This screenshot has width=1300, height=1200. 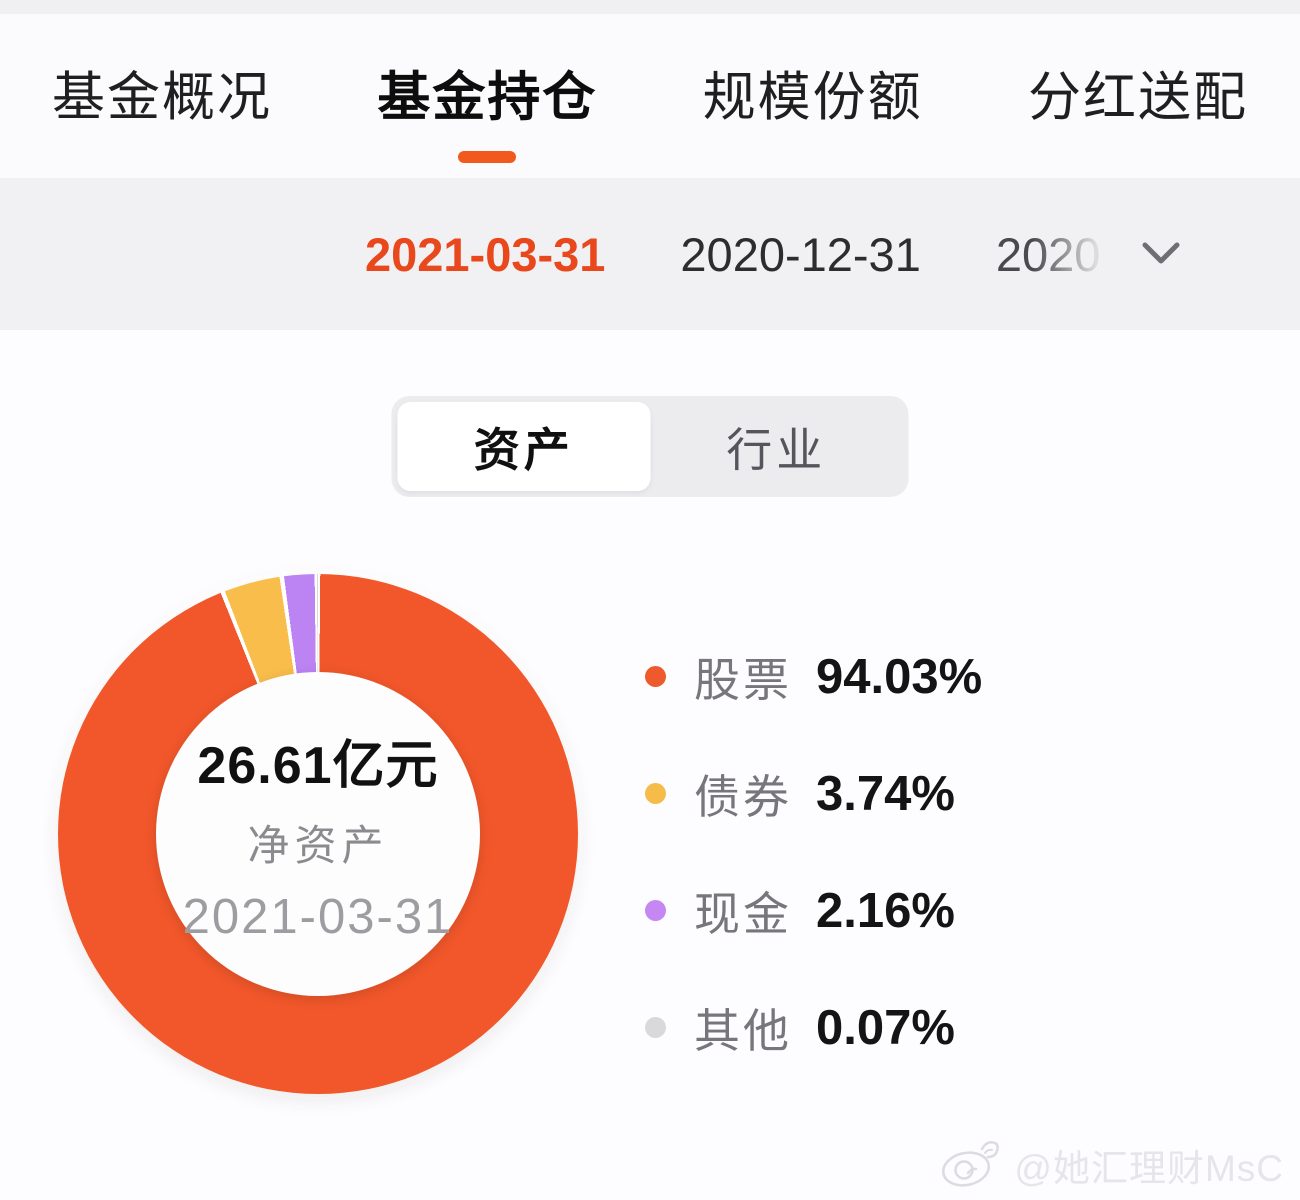 I want to click on tab-label: 规模份额, so click(x=812, y=97).